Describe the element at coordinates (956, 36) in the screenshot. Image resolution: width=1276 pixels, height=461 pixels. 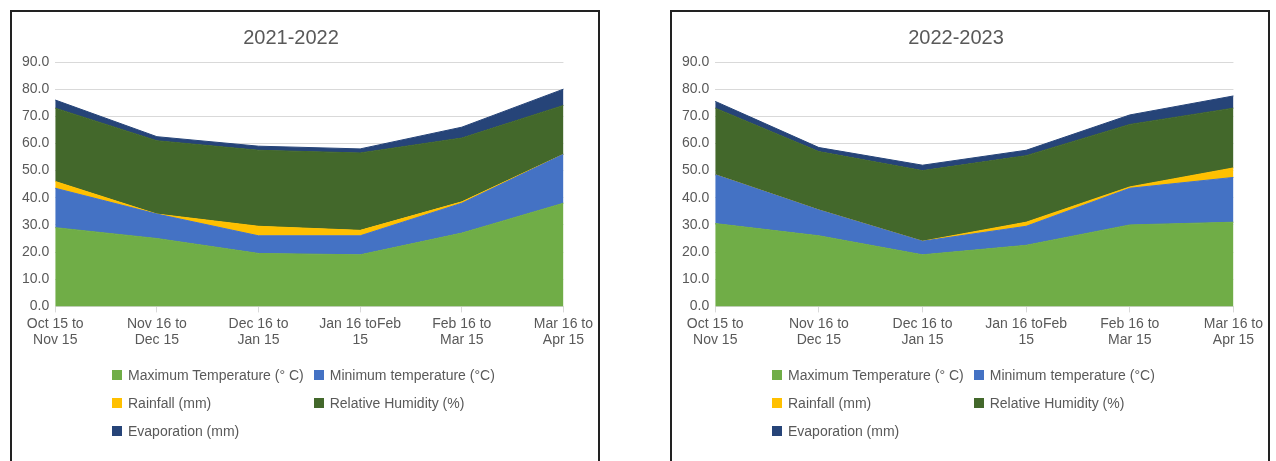
I see `chart-title: 2022-2023` at that location.